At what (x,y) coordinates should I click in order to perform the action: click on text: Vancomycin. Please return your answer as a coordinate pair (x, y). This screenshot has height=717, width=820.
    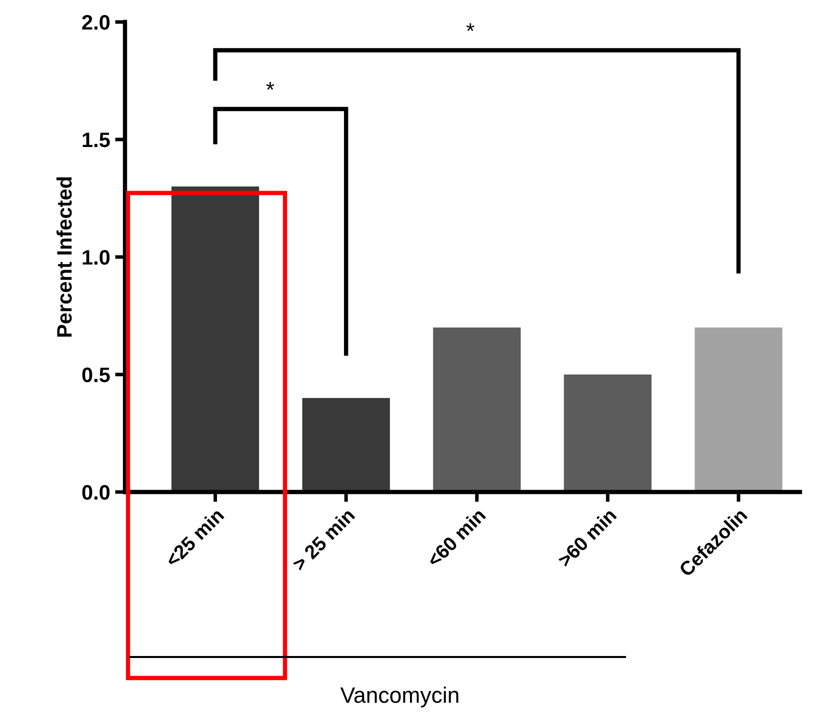
    Looking at the image, I should click on (399, 697).